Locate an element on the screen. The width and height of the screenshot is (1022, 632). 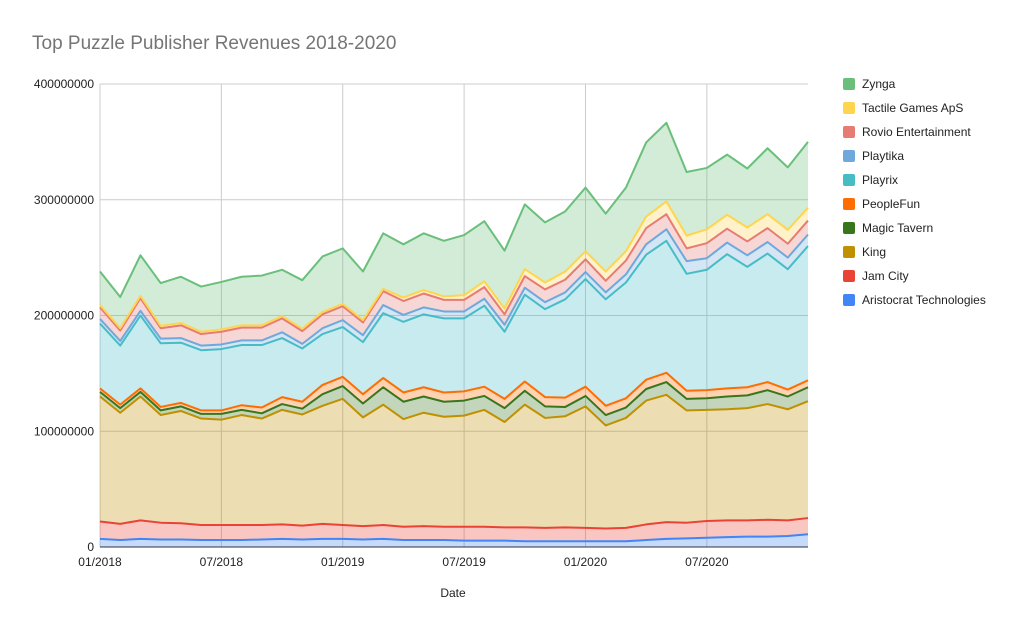
y-tick-label: 0 is located at coordinates (90, 547).